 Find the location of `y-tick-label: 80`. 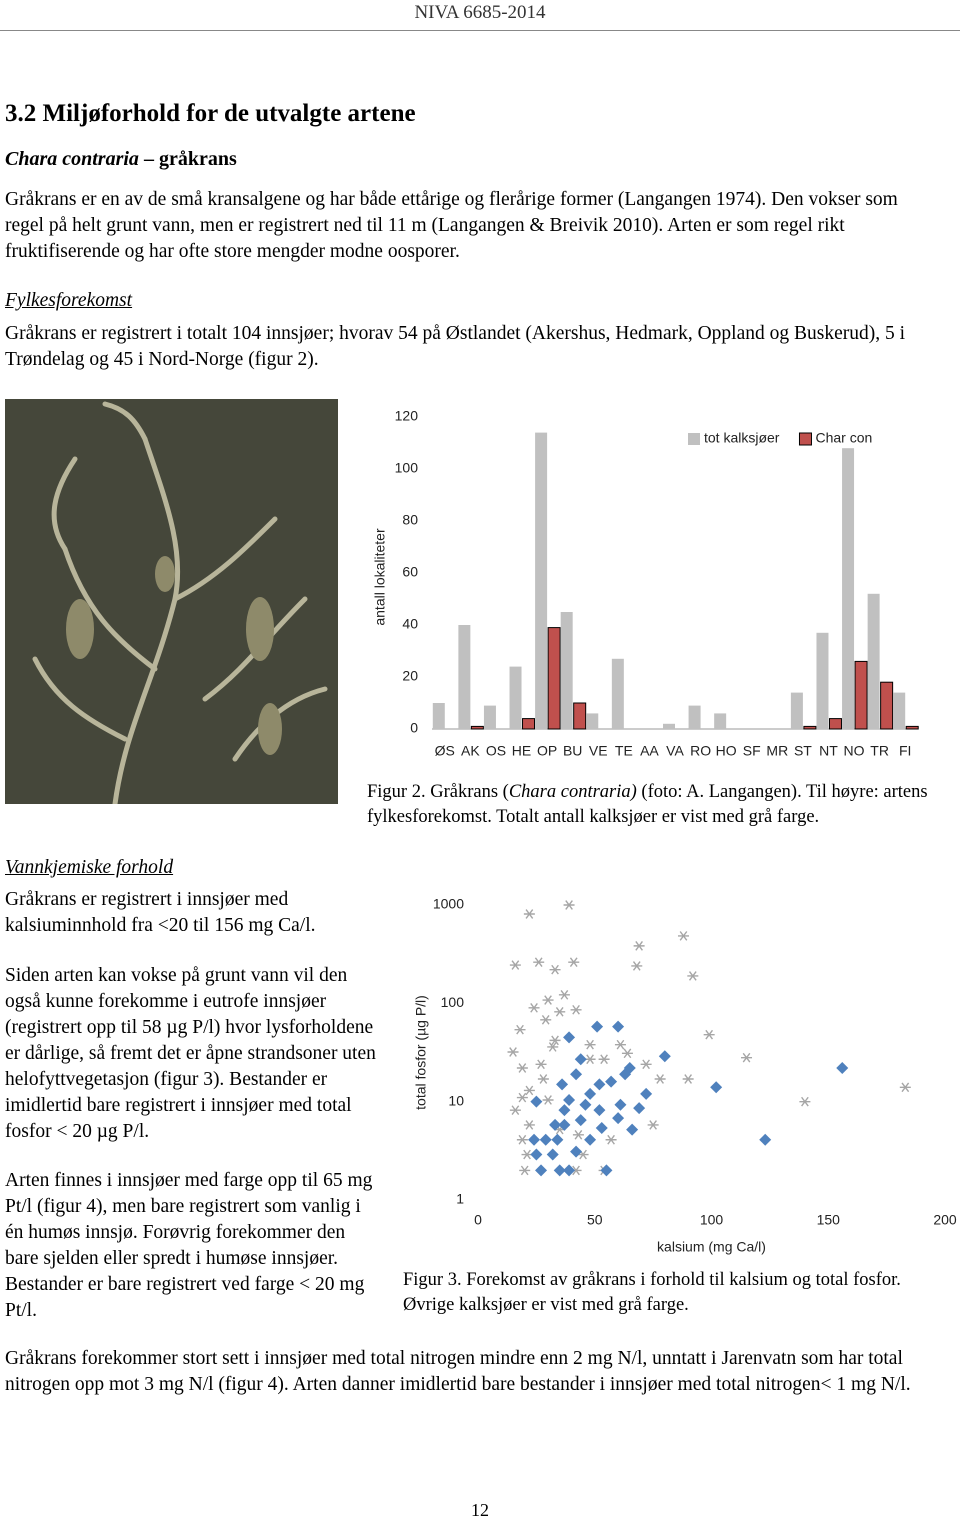

y-tick-label: 80 is located at coordinates (410, 520).